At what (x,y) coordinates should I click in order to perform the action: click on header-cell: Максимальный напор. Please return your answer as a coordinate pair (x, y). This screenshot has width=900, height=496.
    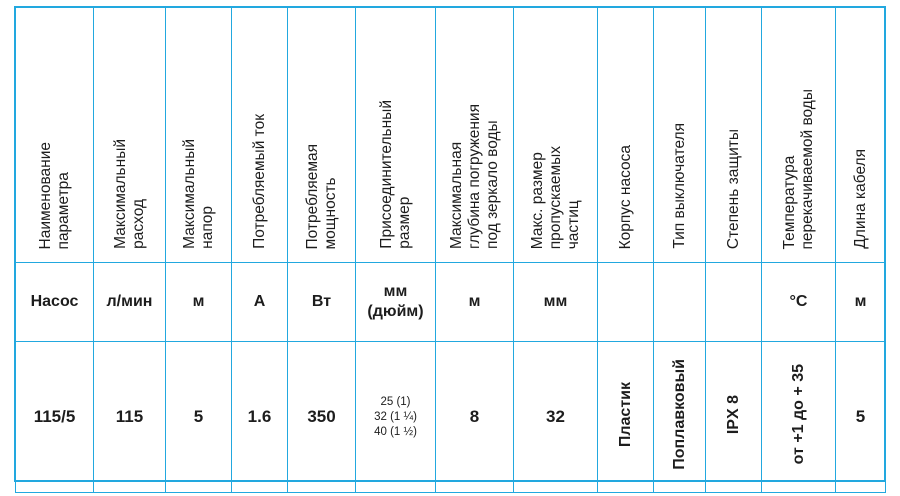
    Looking at the image, I should click on (198, 135).